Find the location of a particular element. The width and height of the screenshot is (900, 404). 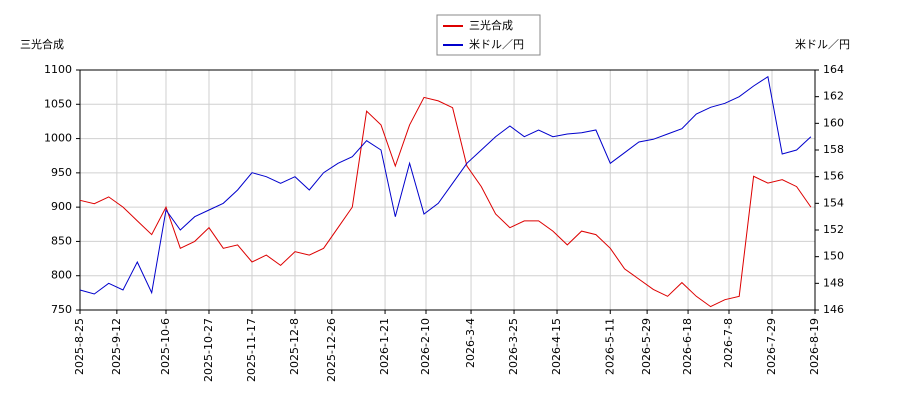

x-tick-label: 2025-8-25 is located at coordinates (79, 346).